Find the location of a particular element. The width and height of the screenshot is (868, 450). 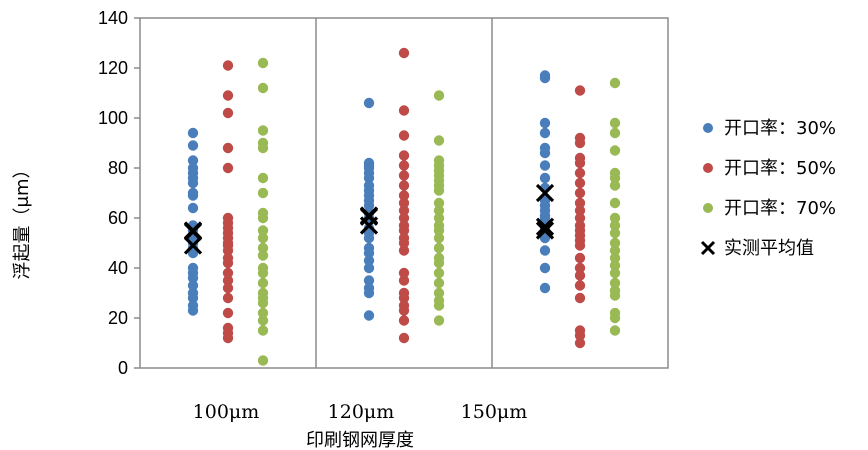

y-tick-label: 60 is located at coordinates (118, 218).